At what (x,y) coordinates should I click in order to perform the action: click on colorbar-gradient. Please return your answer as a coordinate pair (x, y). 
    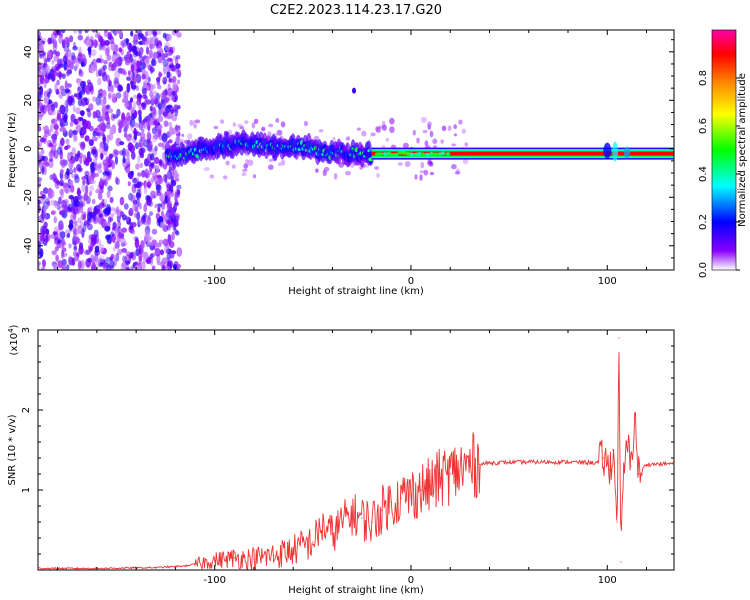
    Looking at the image, I should click on (724, 150).